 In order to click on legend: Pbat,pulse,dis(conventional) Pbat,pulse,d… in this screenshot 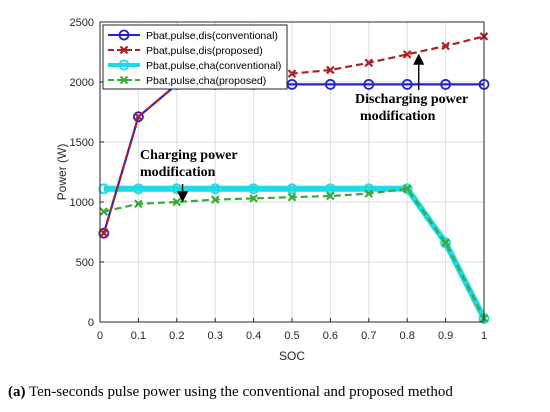, I will do `click(195, 57)`.